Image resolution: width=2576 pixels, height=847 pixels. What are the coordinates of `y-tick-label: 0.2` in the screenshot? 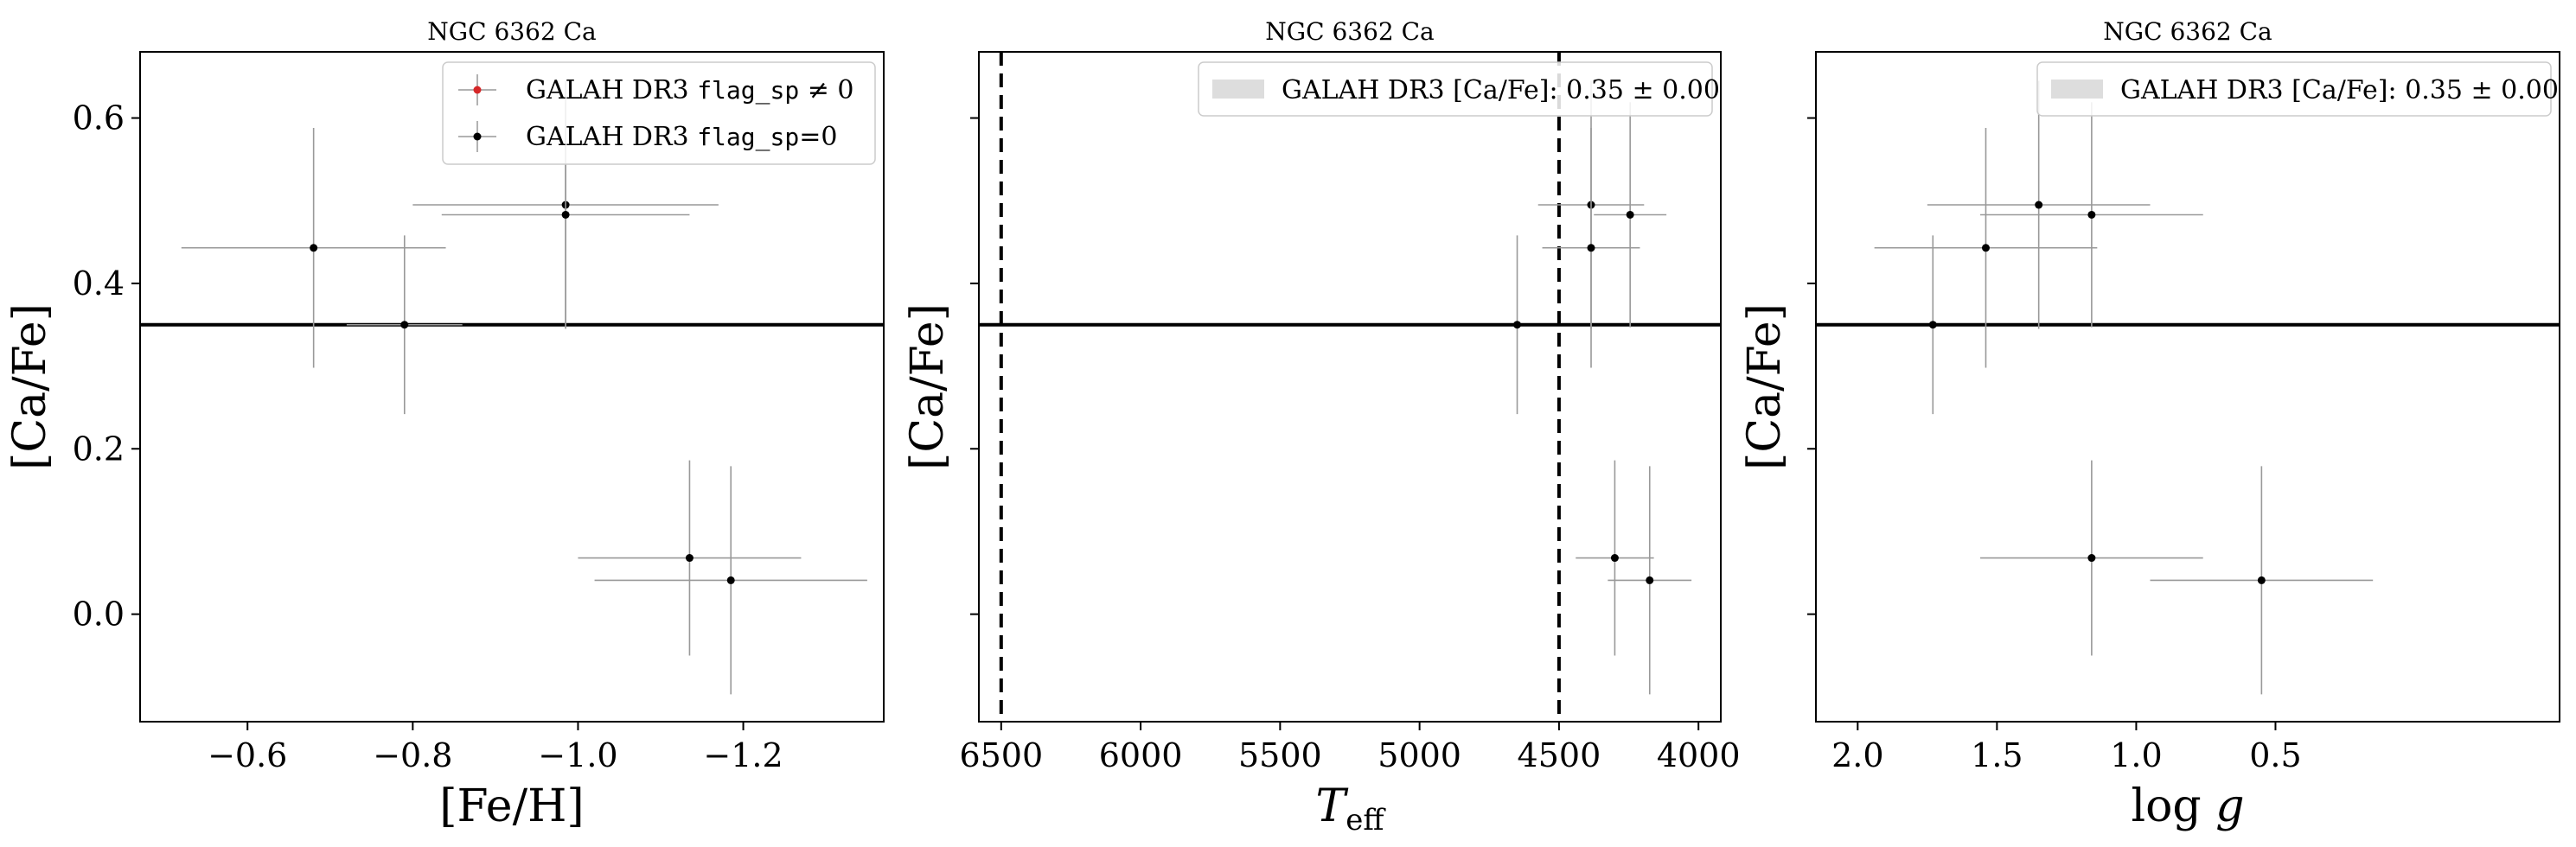 It's located at (99, 449).